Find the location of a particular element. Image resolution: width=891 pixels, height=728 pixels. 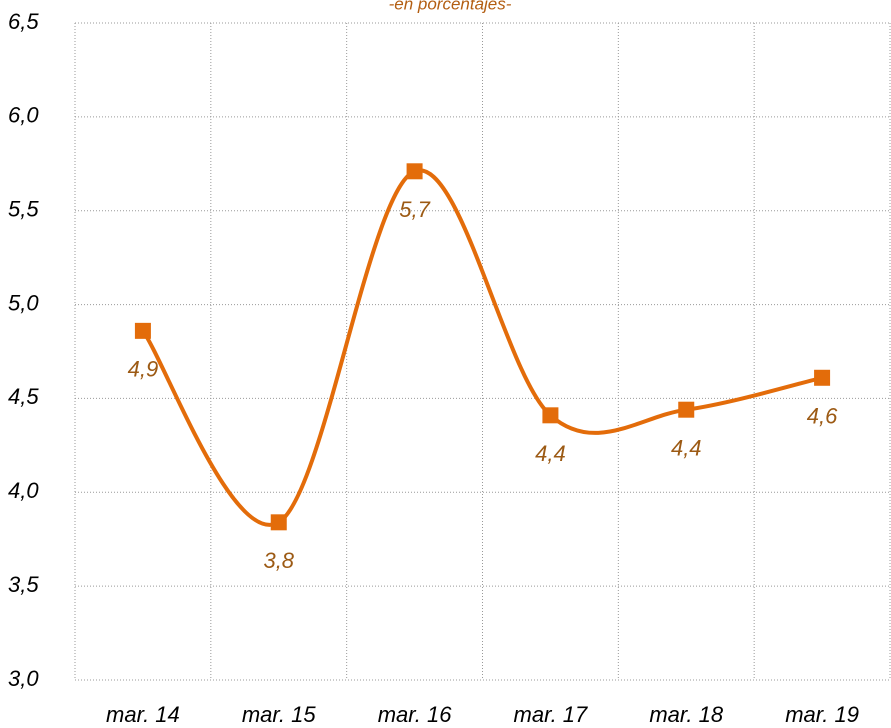

x-tick-label: mar. 17 is located at coordinates (551, 714).